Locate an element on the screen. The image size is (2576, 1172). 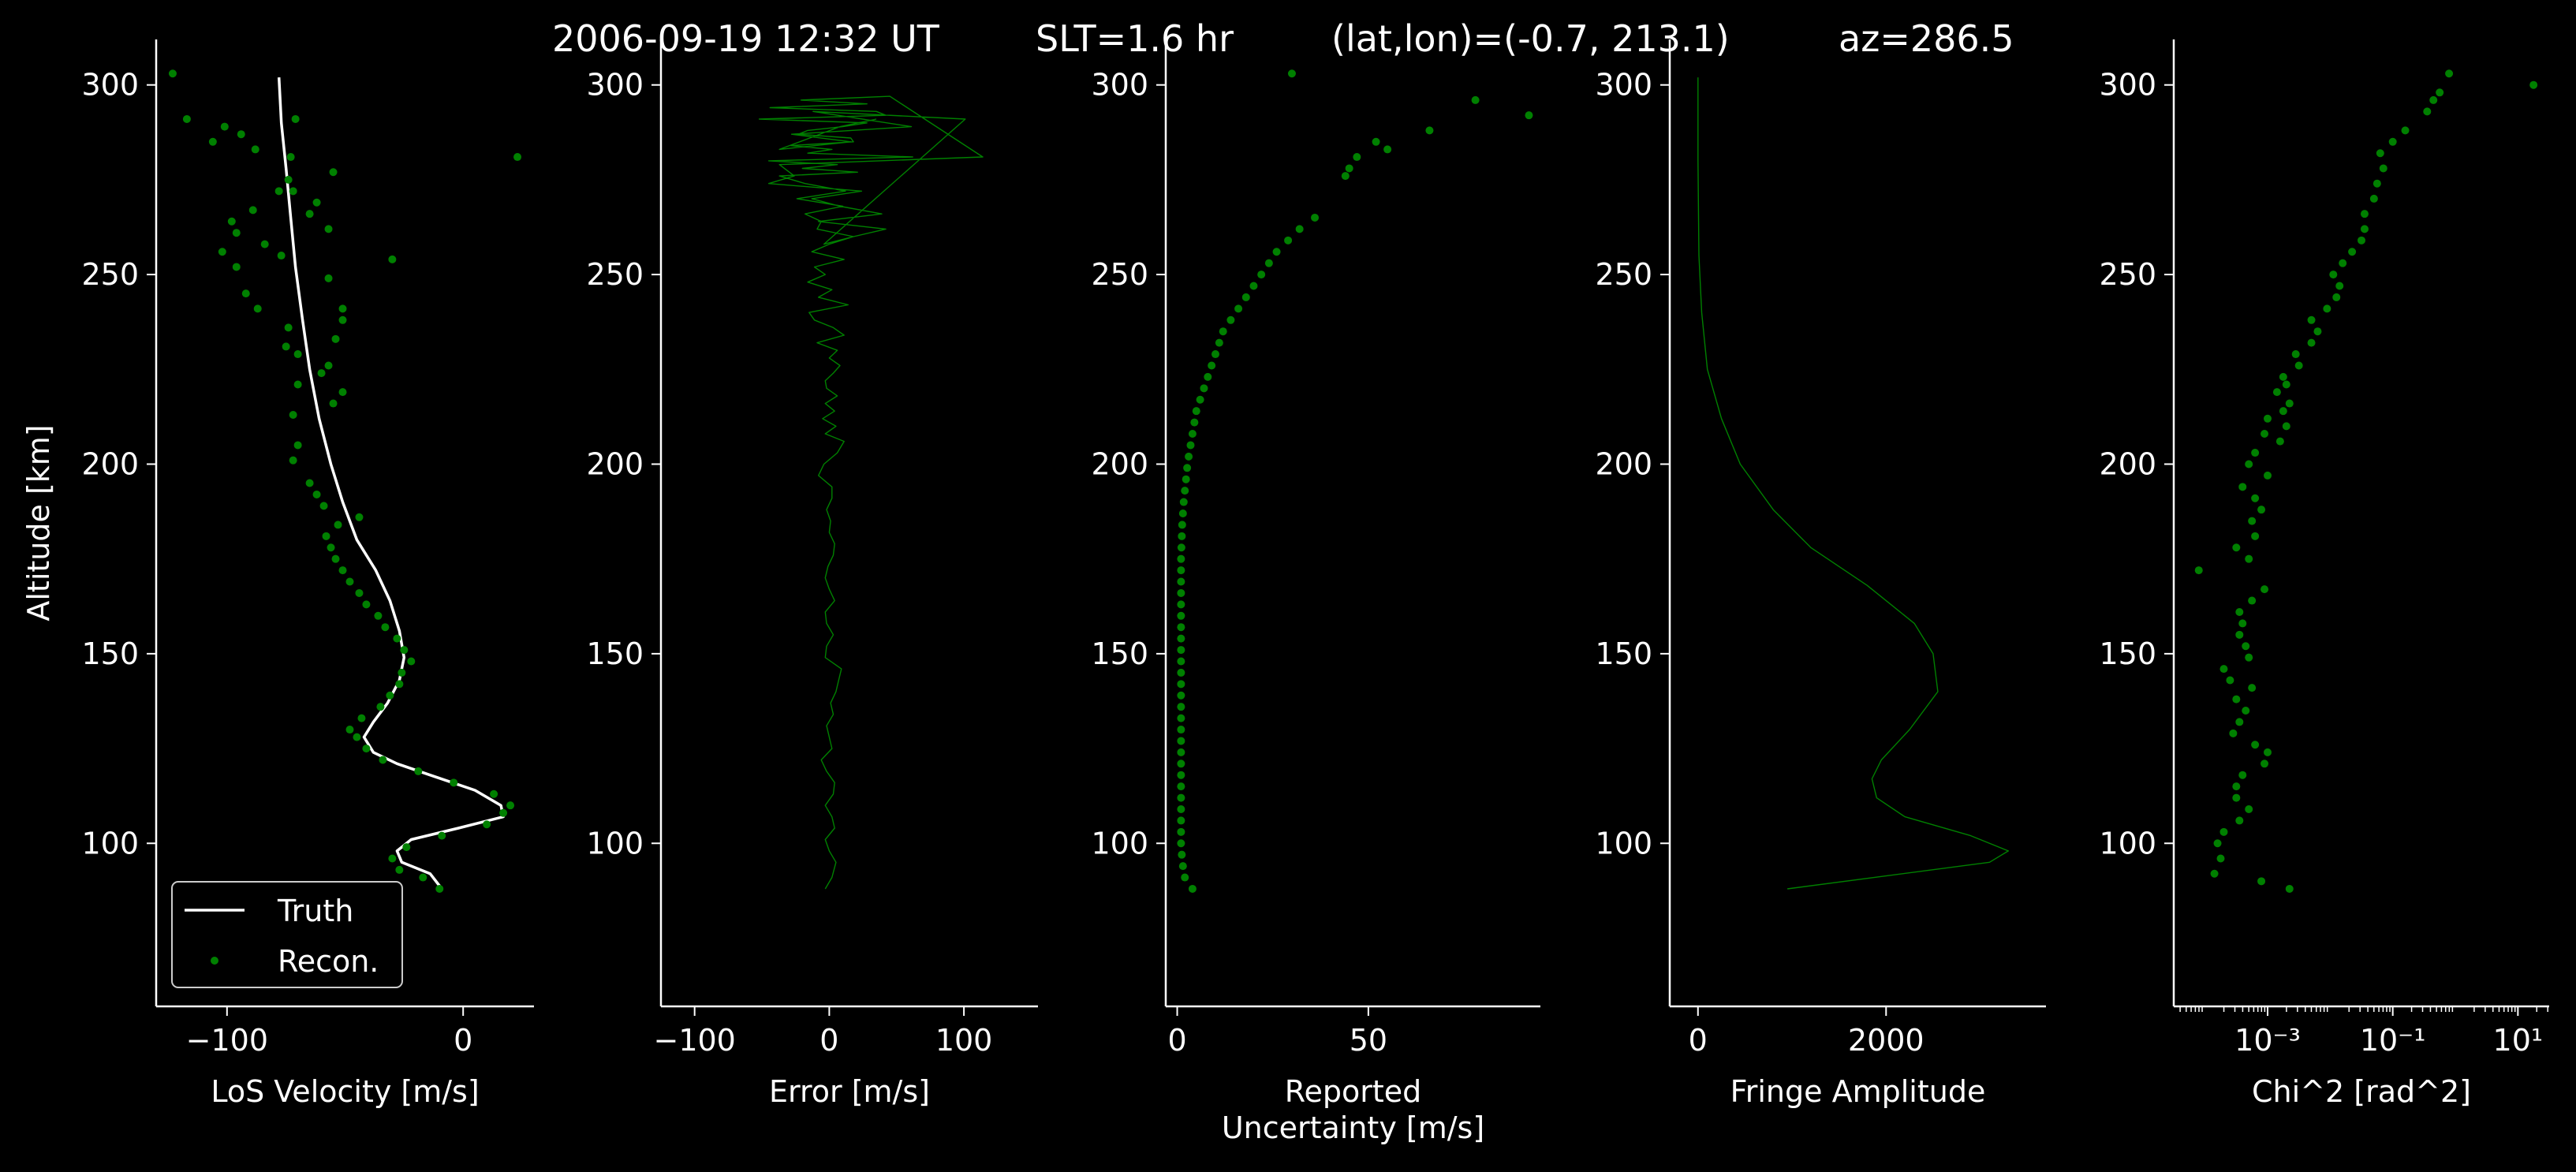
panel-5-xlabel: Chi^2 [rad^2] is located at coordinates (2361, 1091).